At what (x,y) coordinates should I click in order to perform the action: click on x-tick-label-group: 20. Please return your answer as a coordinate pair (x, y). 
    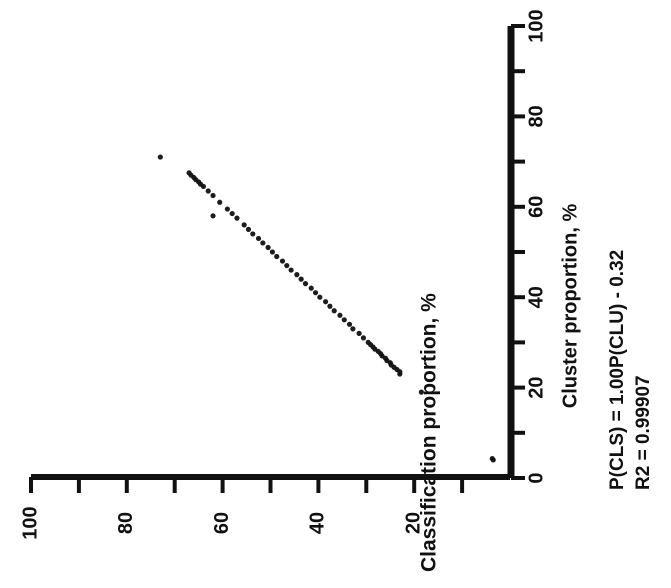
    Looking at the image, I should click on (536, 387).